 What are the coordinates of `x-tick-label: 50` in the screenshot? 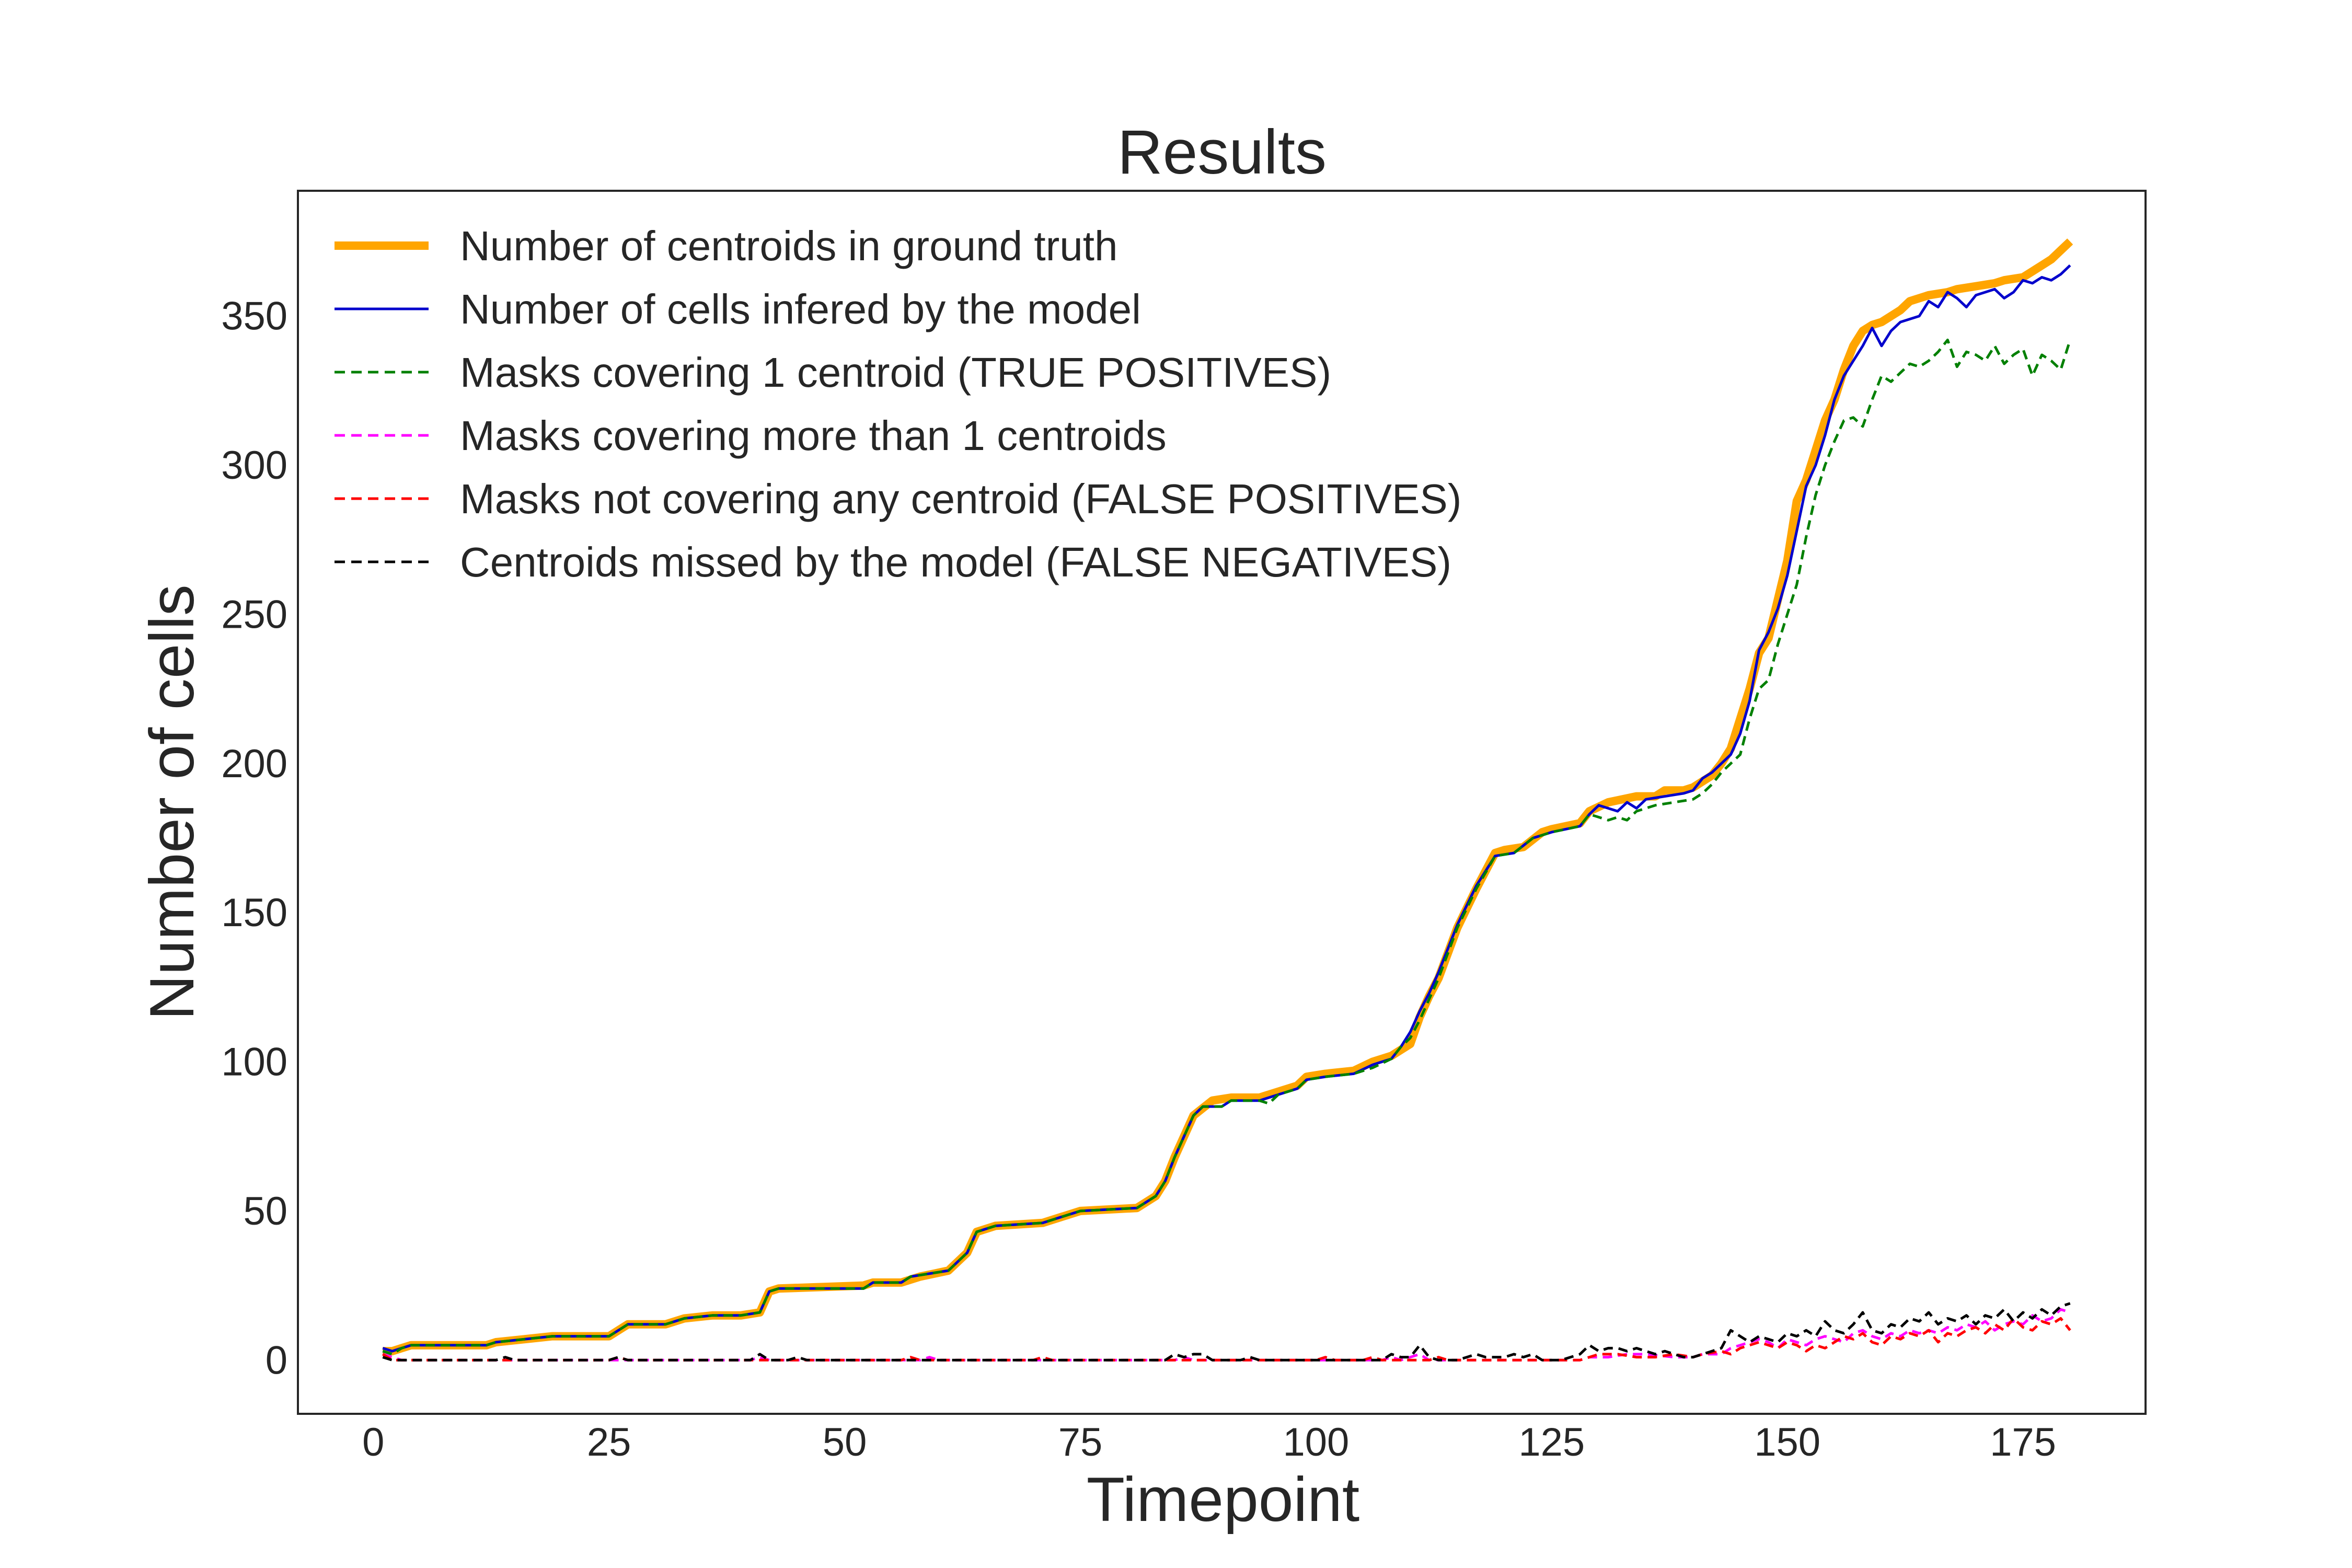 It's located at (845, 1442).